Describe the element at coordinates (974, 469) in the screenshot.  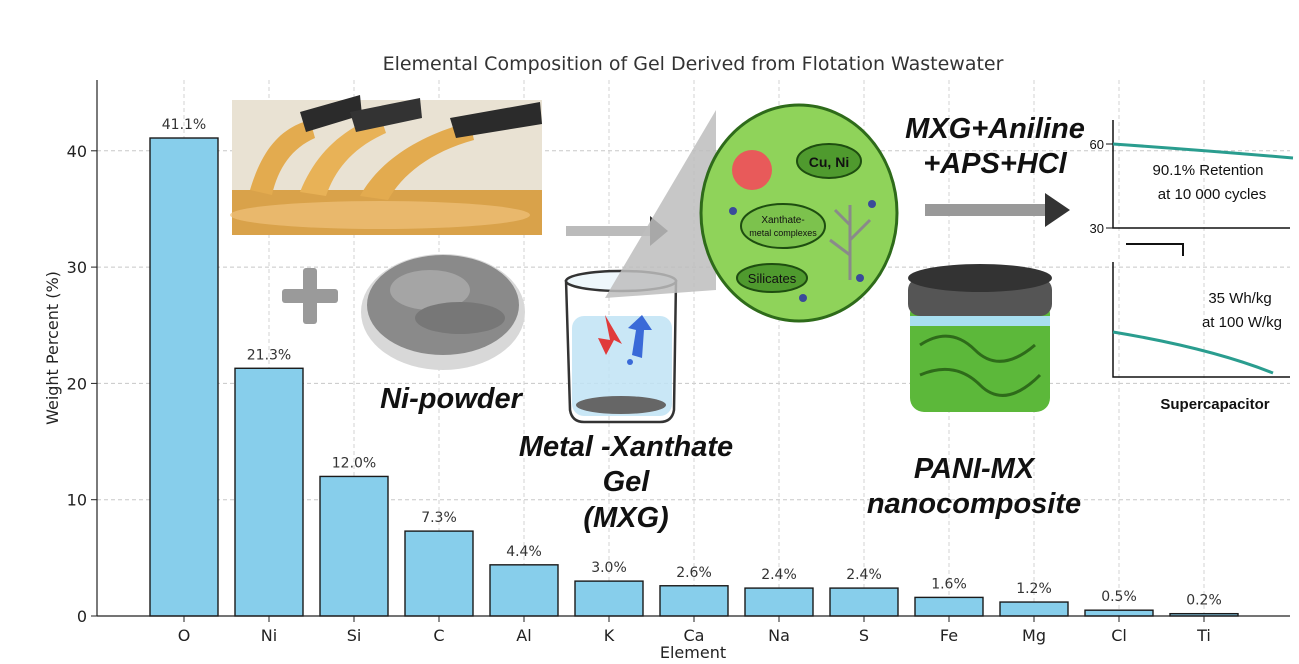
I see `pani-label-line1: PANI-MX` at that location.